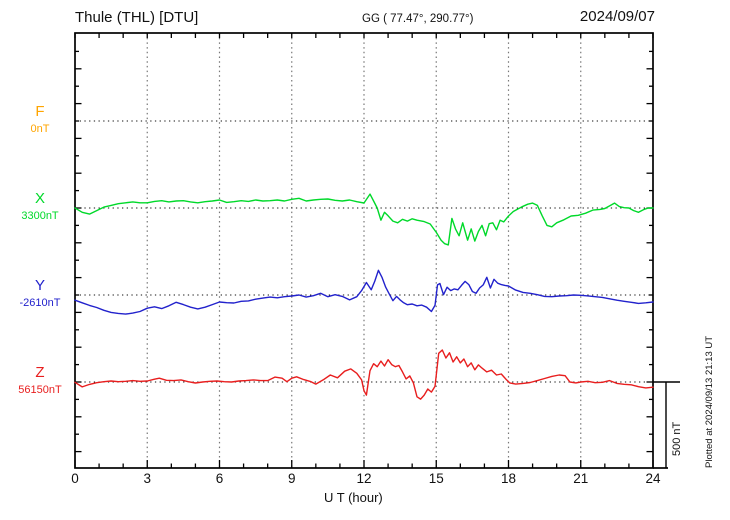  What do you see at coordinates (39, 198) in the screenshot?
I see `channel-letter-x: X` at bounding box center [39, 198].